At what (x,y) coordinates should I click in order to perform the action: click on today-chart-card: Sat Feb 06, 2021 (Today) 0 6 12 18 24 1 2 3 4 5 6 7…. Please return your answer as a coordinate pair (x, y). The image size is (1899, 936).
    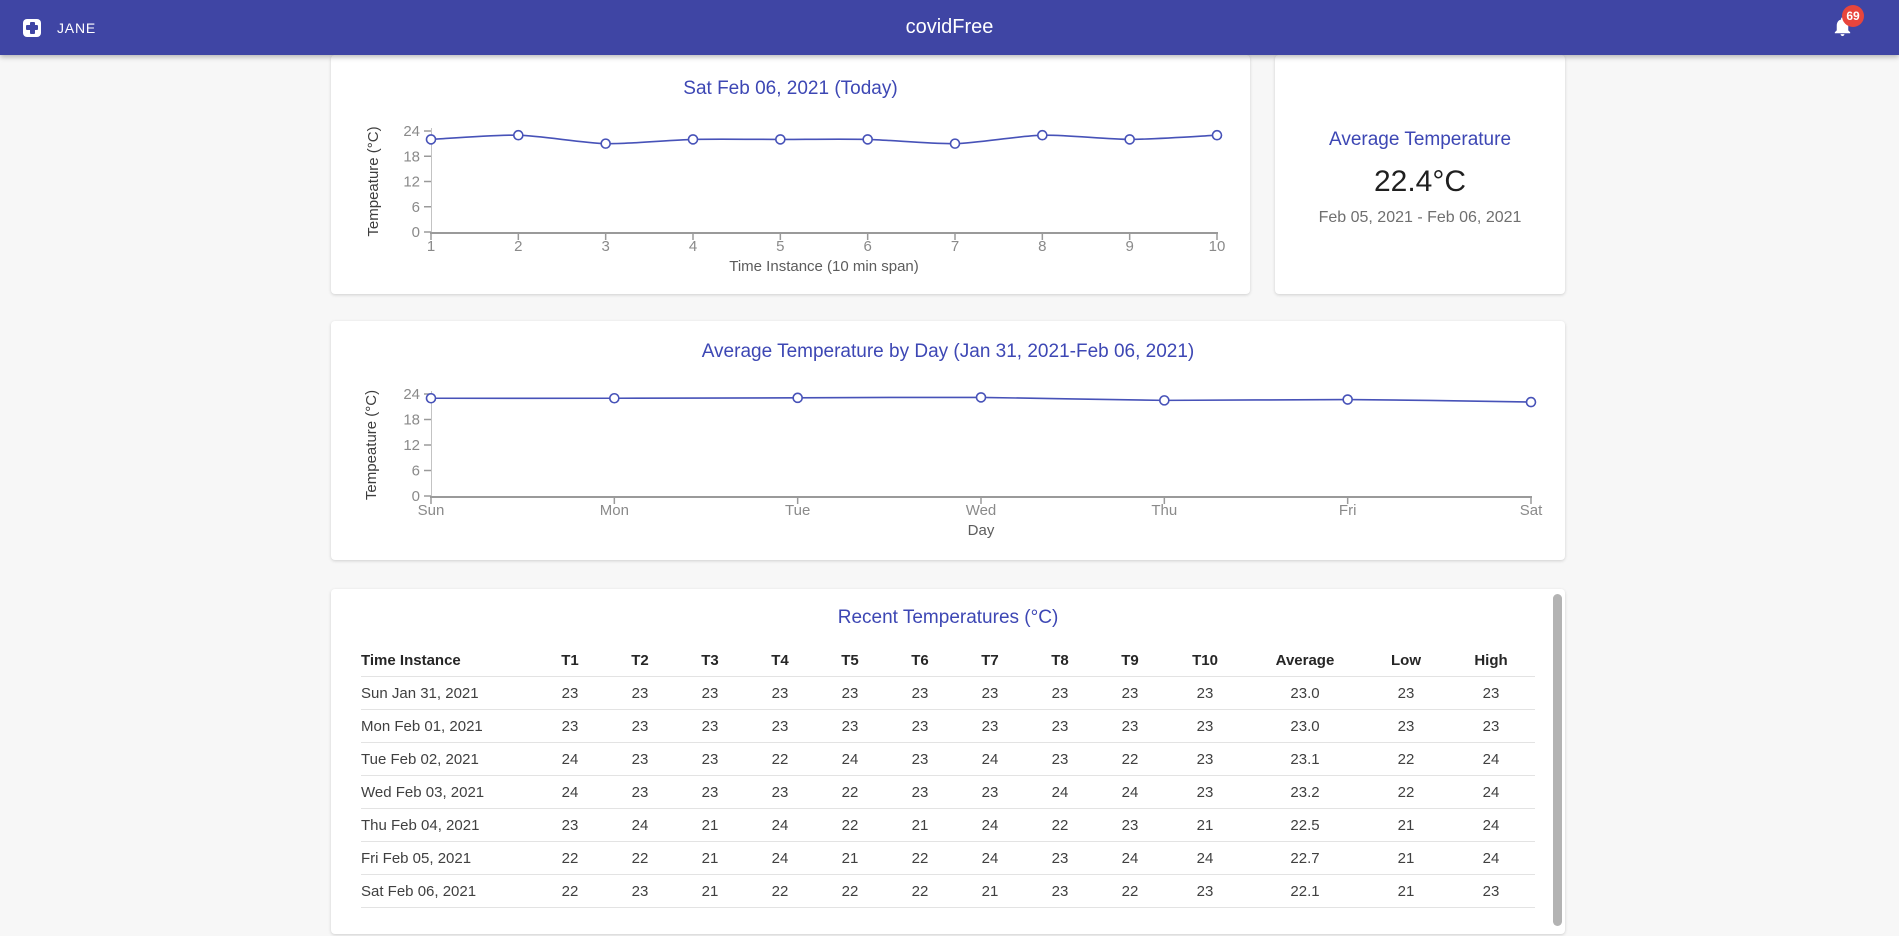
    Looking at the image, I should click on (790, 174).